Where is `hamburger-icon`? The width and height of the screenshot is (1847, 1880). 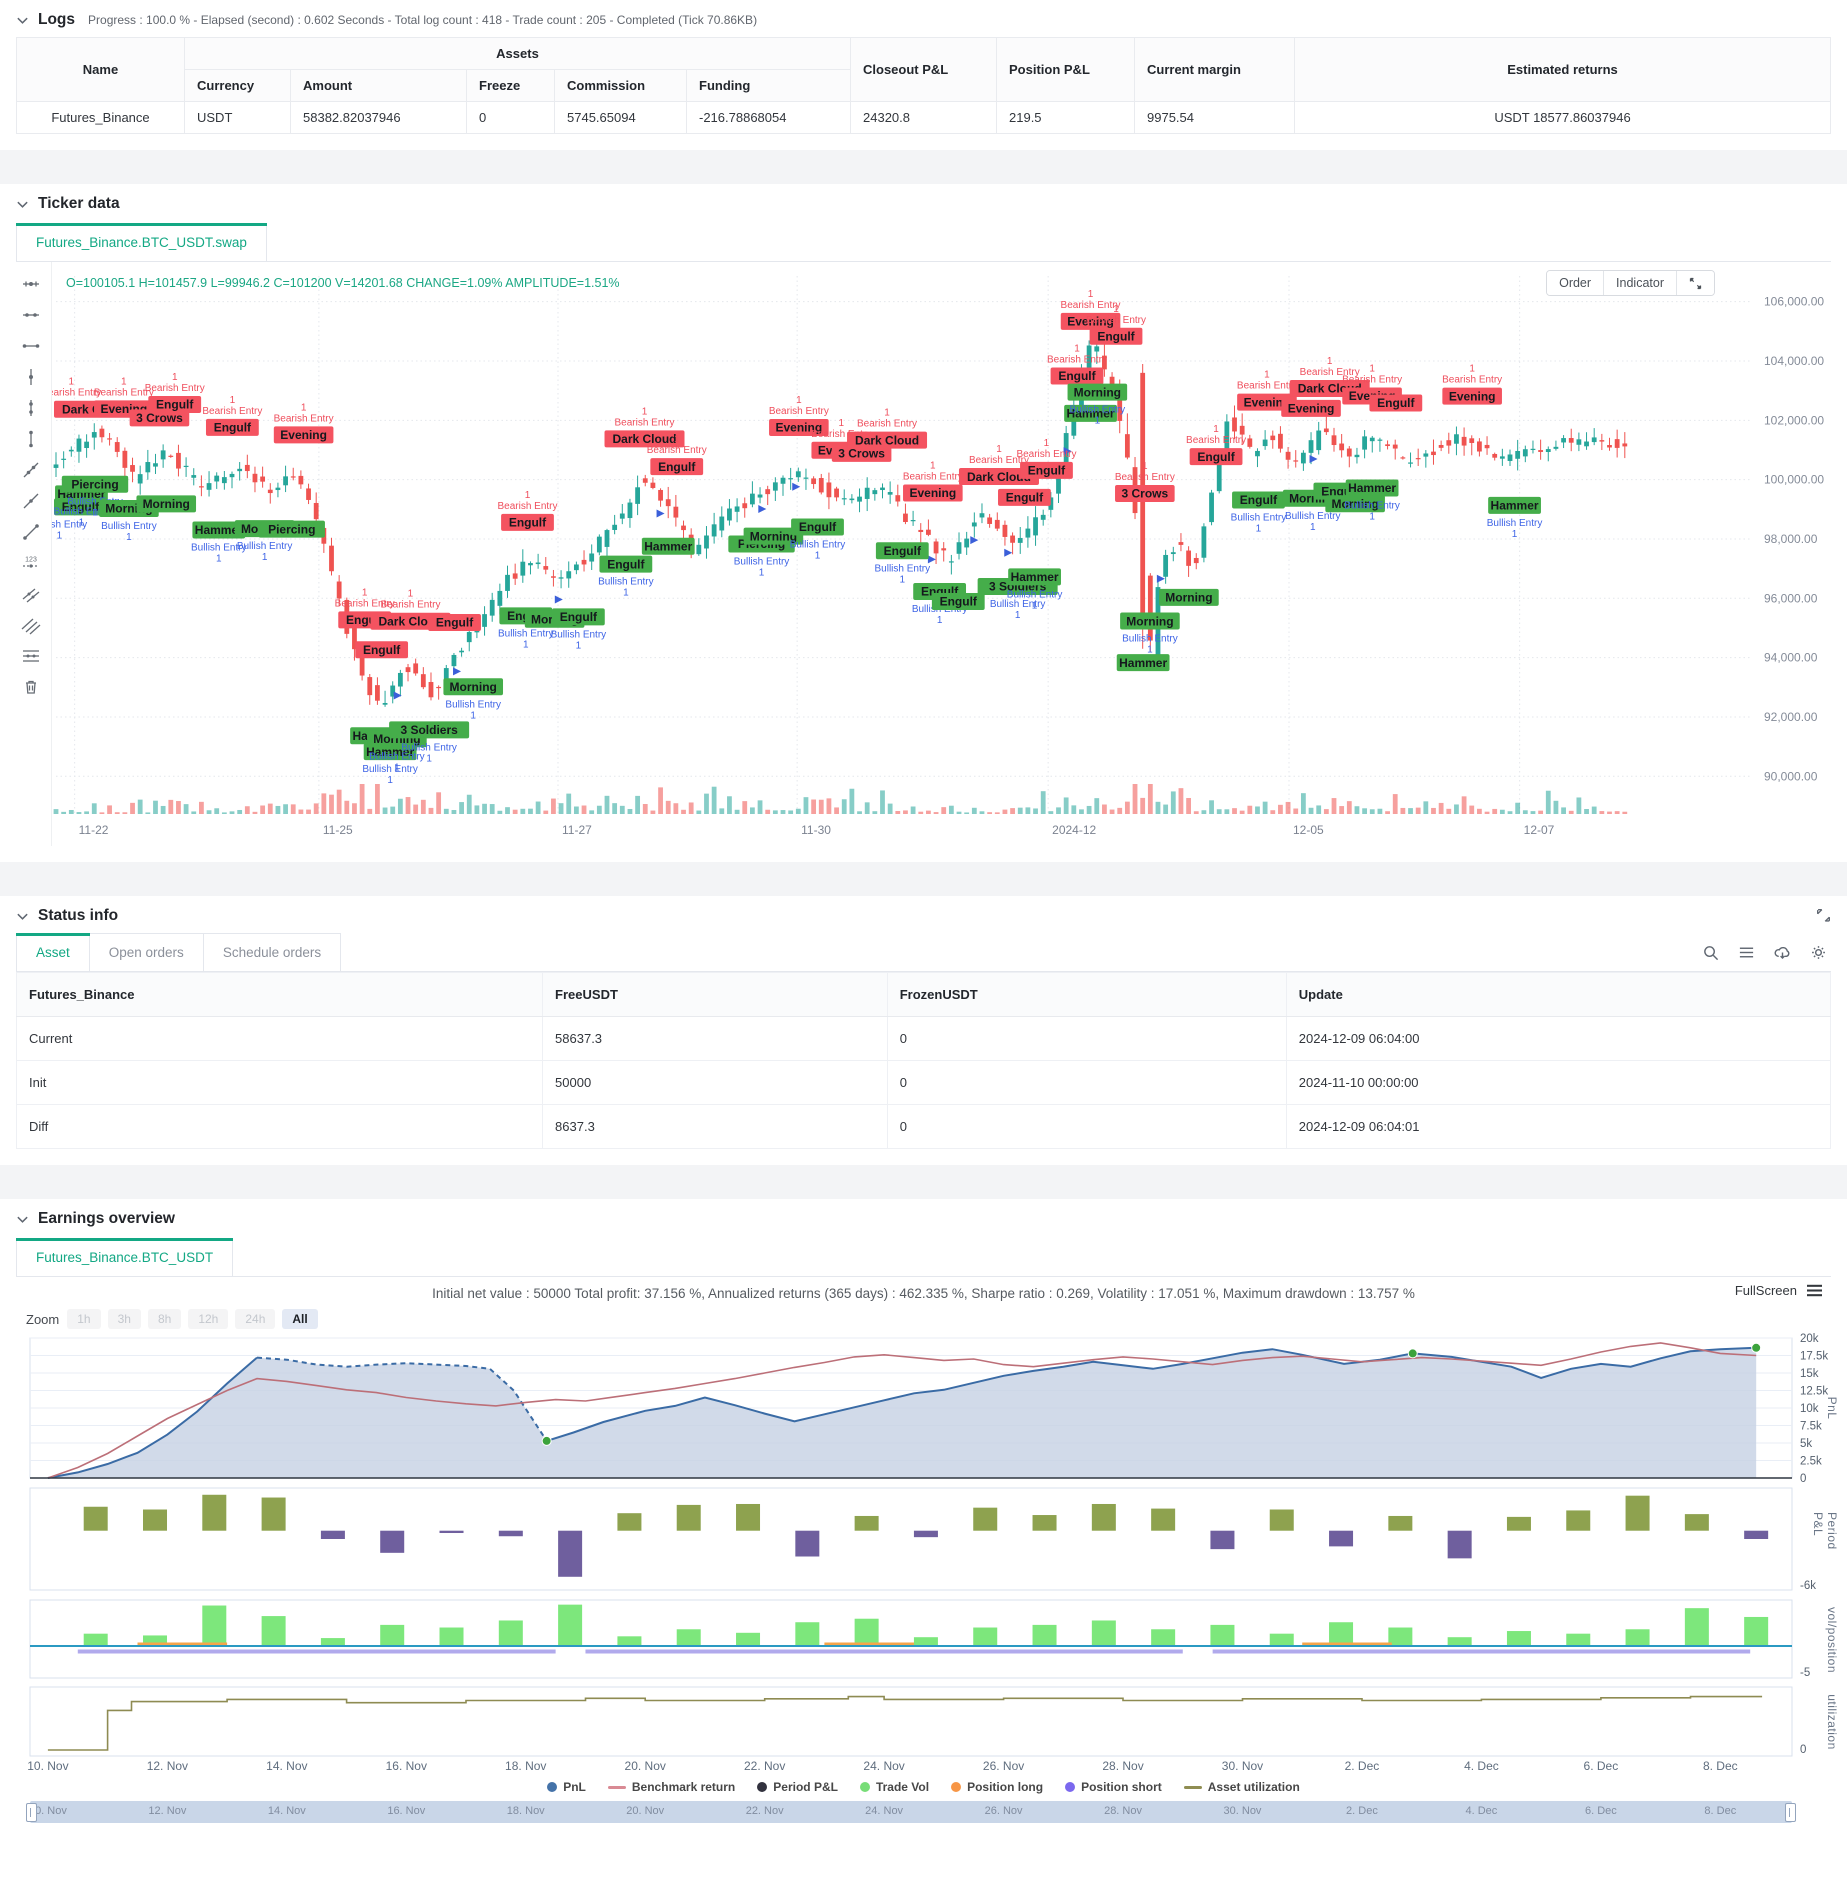
hamburger-icon is located at coordinates (1814, 1290).